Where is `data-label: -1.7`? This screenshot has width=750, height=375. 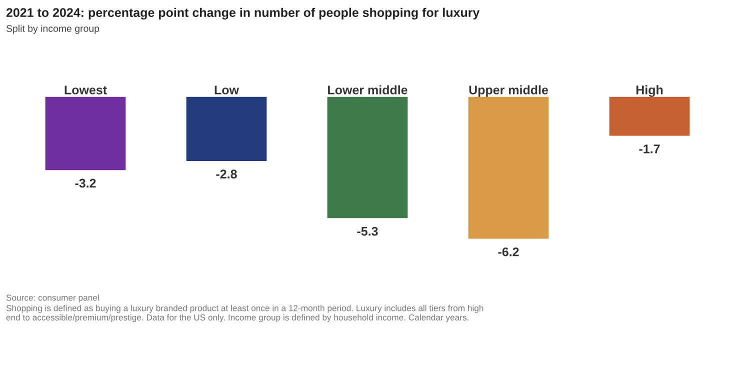 data-label: -1.7 is located at coordinates (649, 149).